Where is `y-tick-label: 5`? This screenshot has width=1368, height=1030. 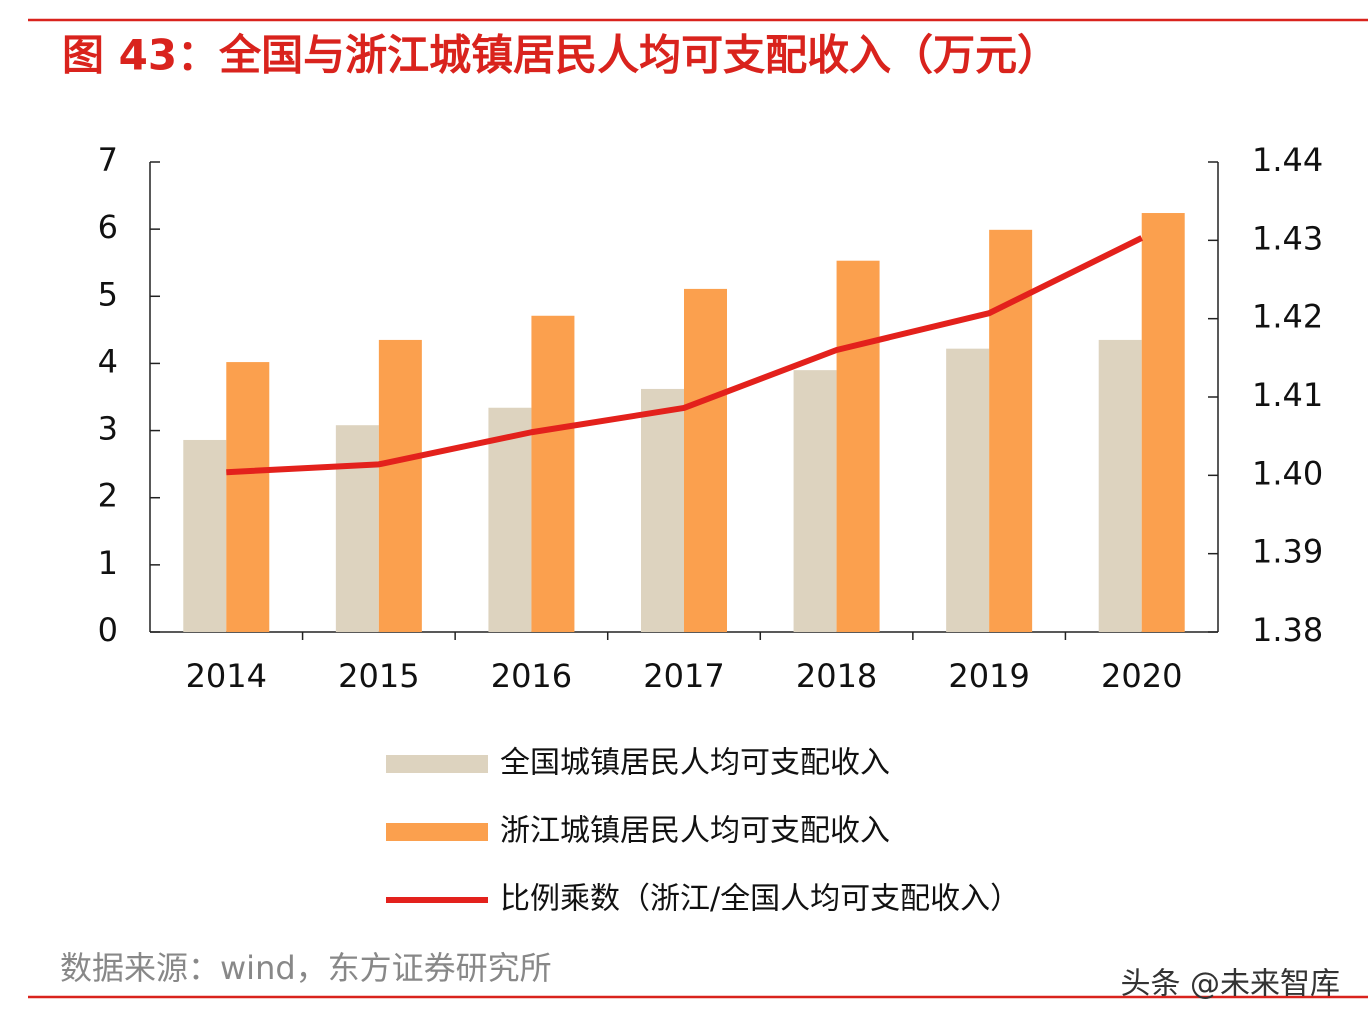
y-tick-label: 5 is located at coordinates (108, 294).